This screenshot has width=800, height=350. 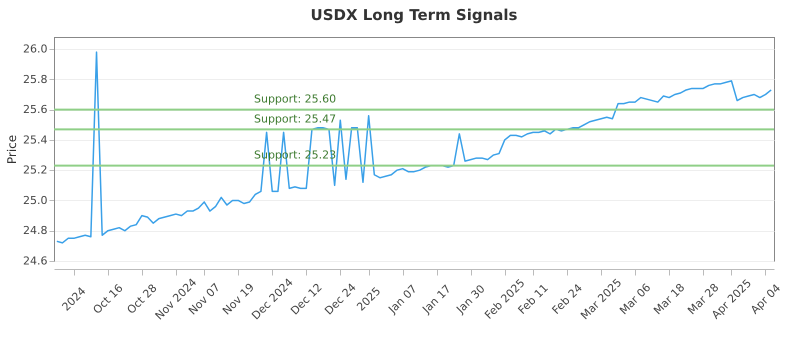 What do you see at coordinates (35, 170) in the screenshot?
I see `y-tick-label: 25.2` at bounding box center [35, 170].